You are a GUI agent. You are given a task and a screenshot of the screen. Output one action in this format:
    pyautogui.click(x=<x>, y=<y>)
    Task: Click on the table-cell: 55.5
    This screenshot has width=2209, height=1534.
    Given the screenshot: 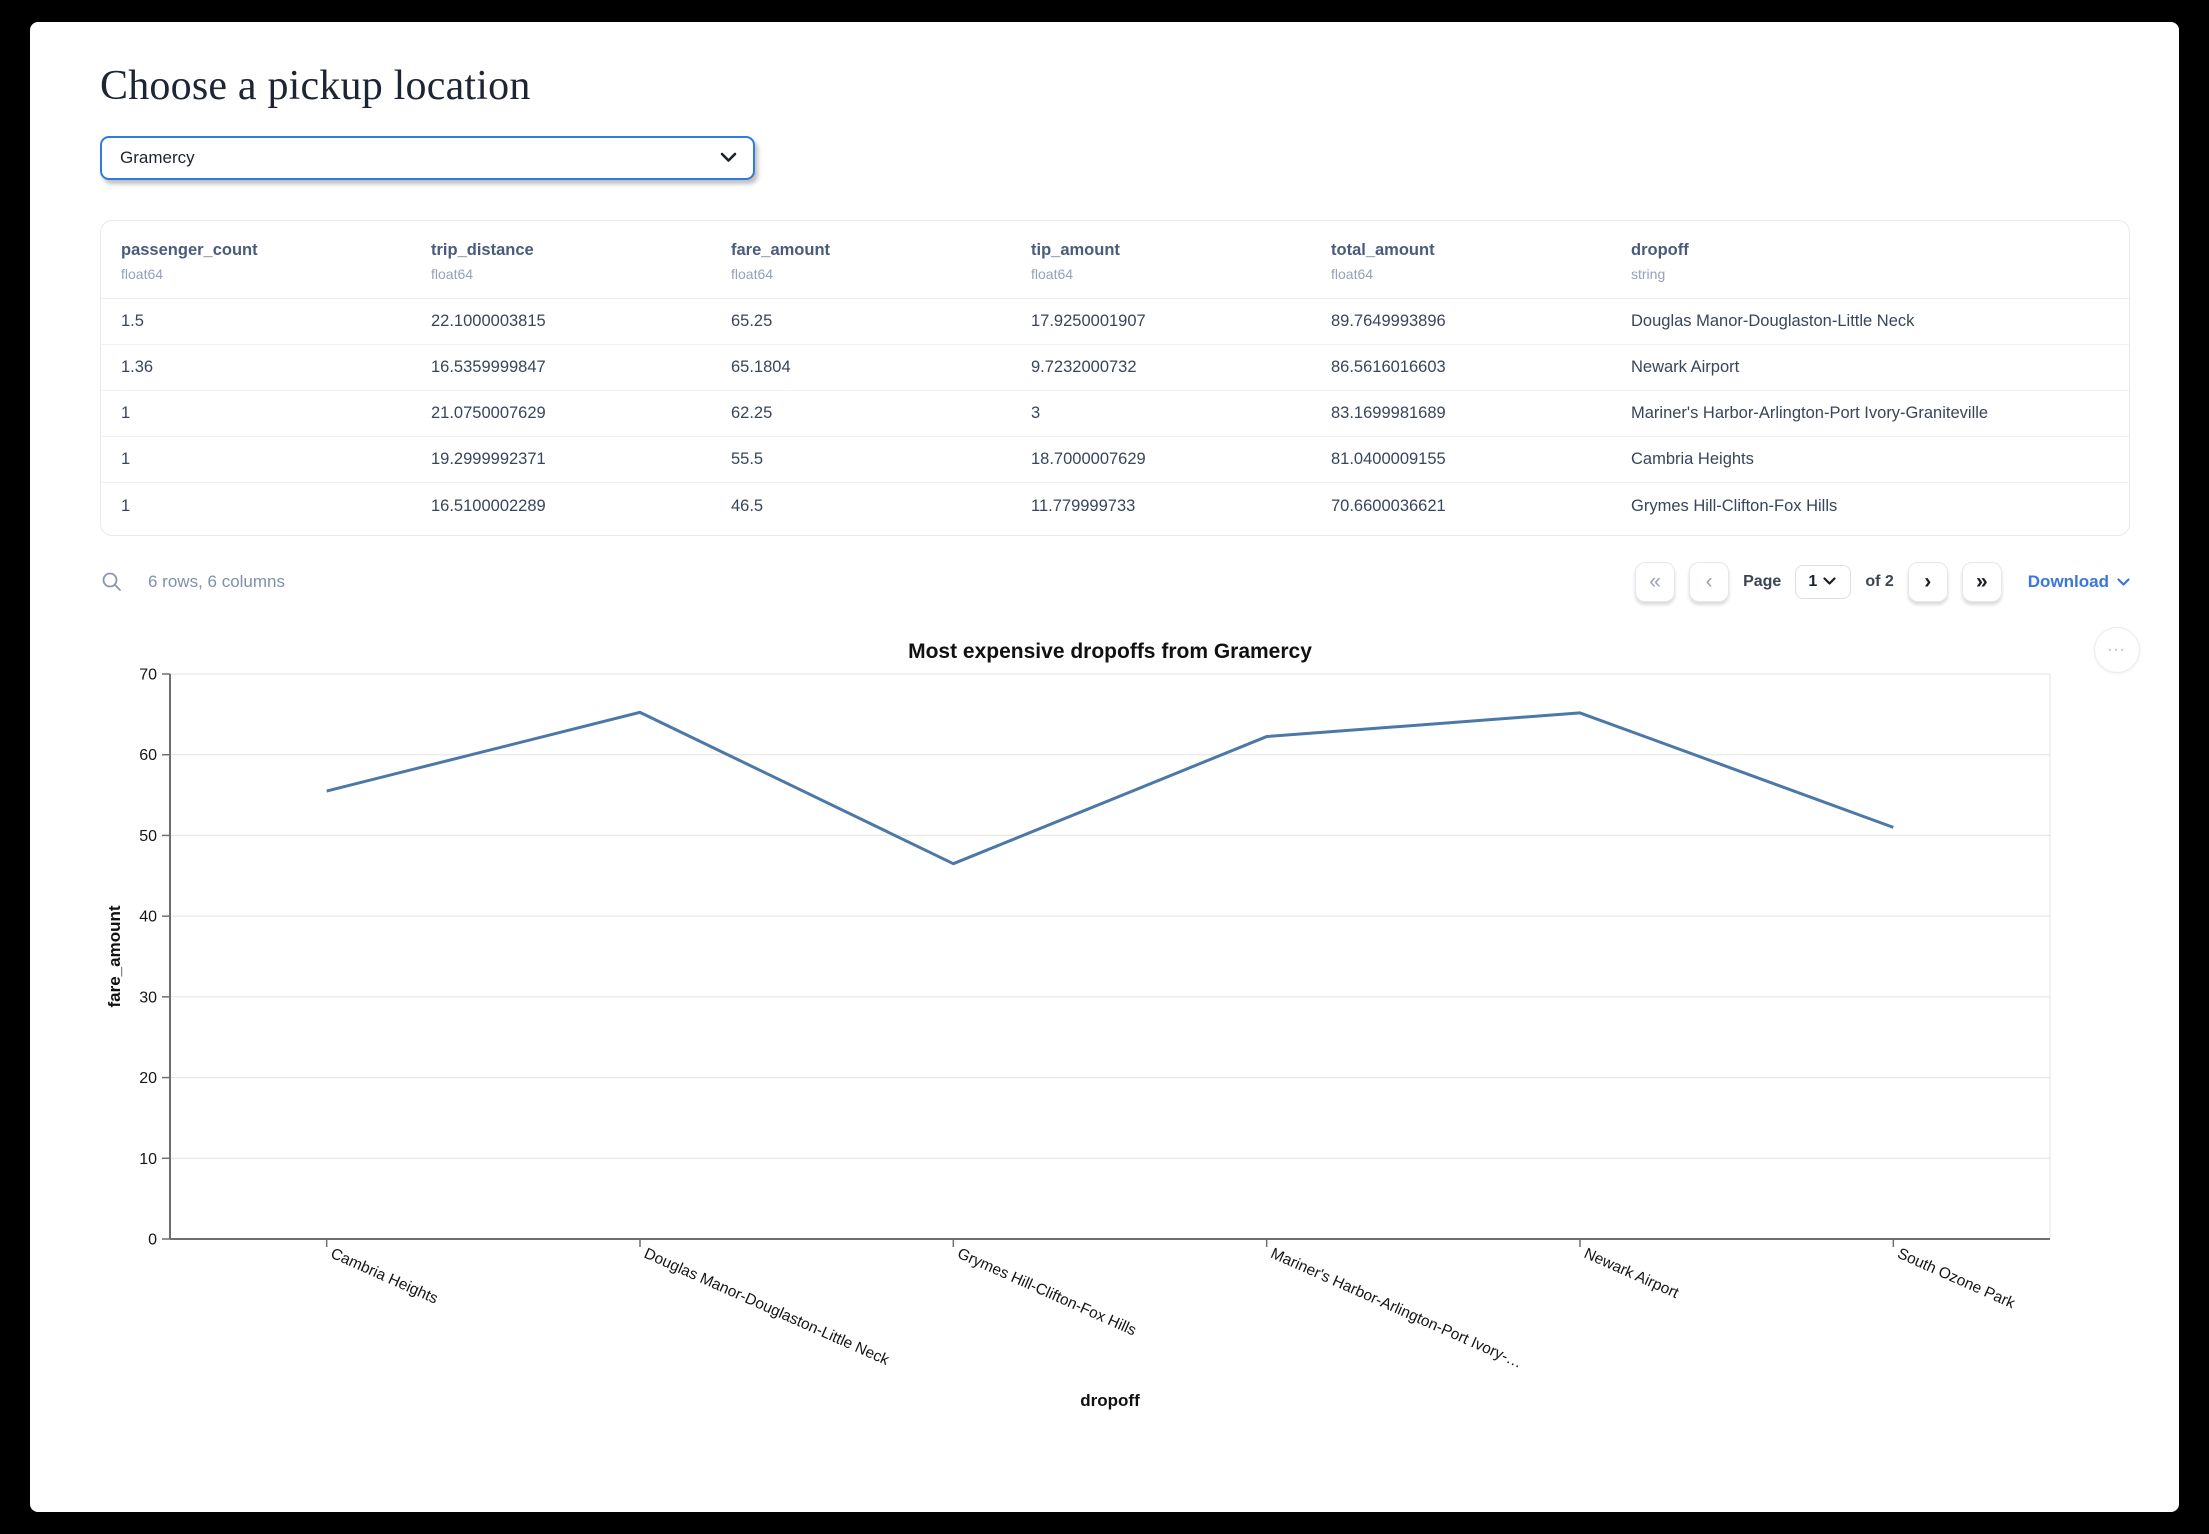 What is the action you would take?
    pyautogui.click(x=747, y=459)
    